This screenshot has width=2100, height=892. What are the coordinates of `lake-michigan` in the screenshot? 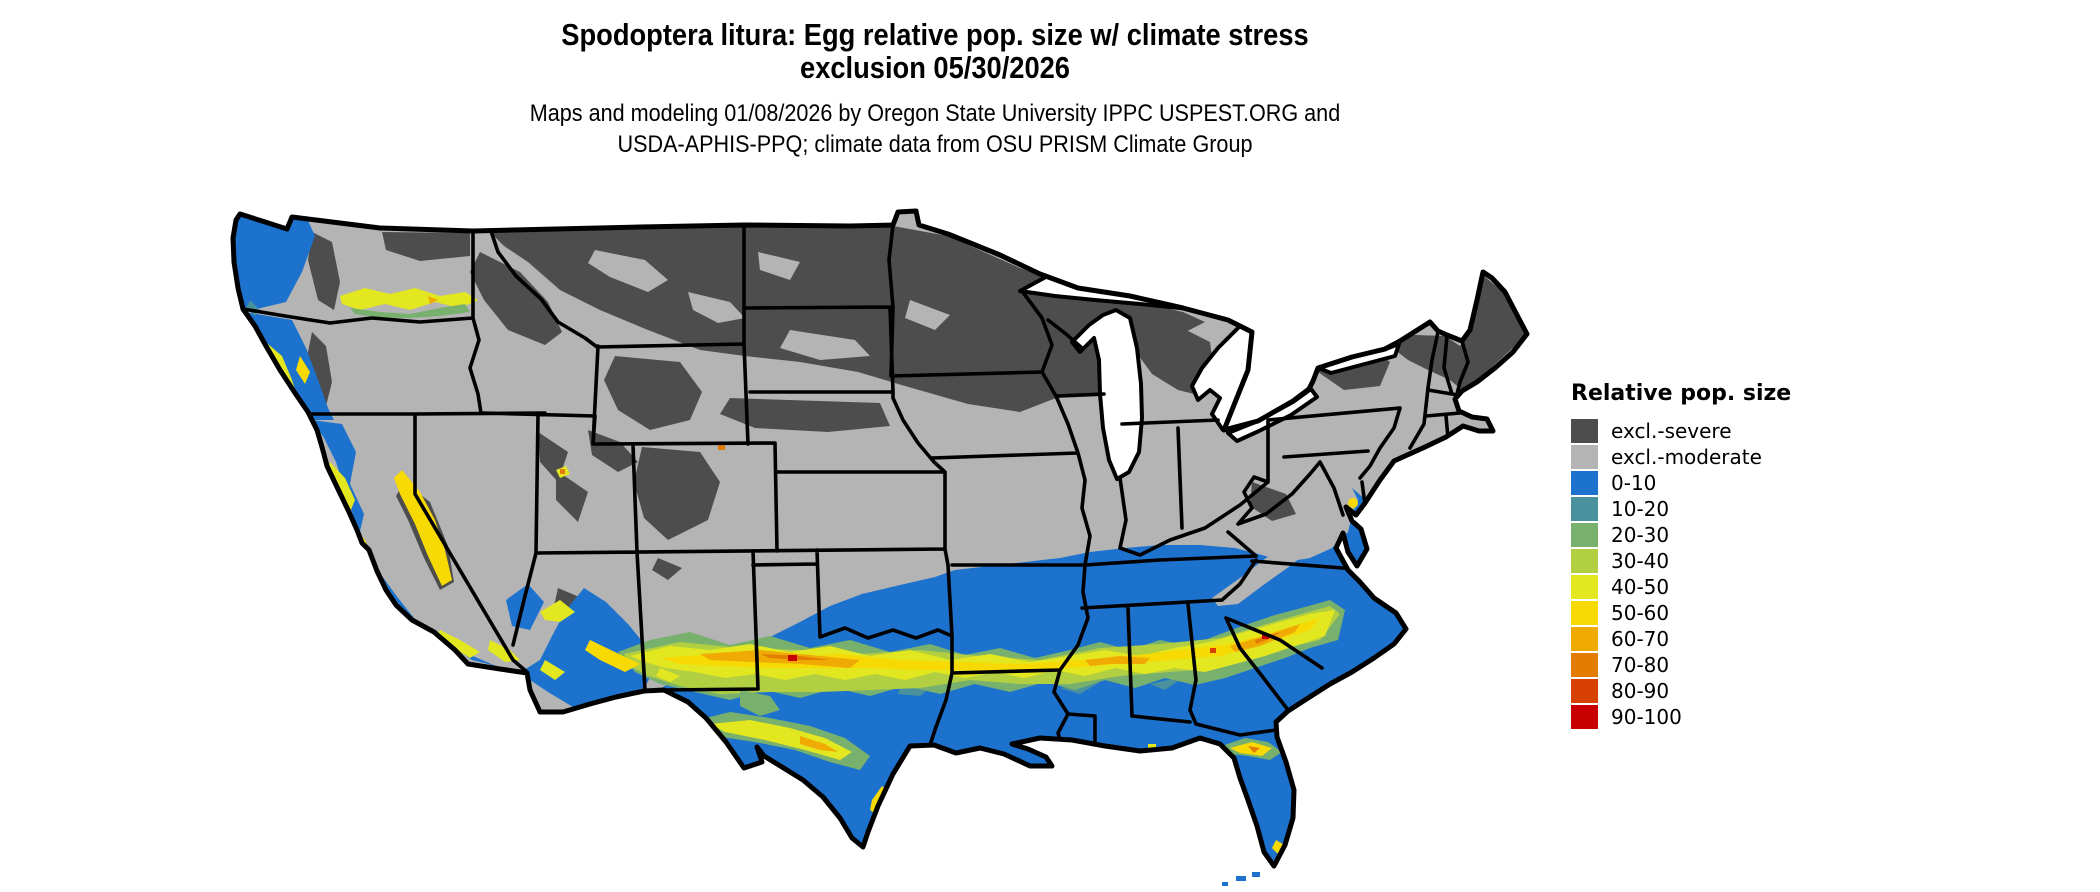 It's located at (1107, 394).